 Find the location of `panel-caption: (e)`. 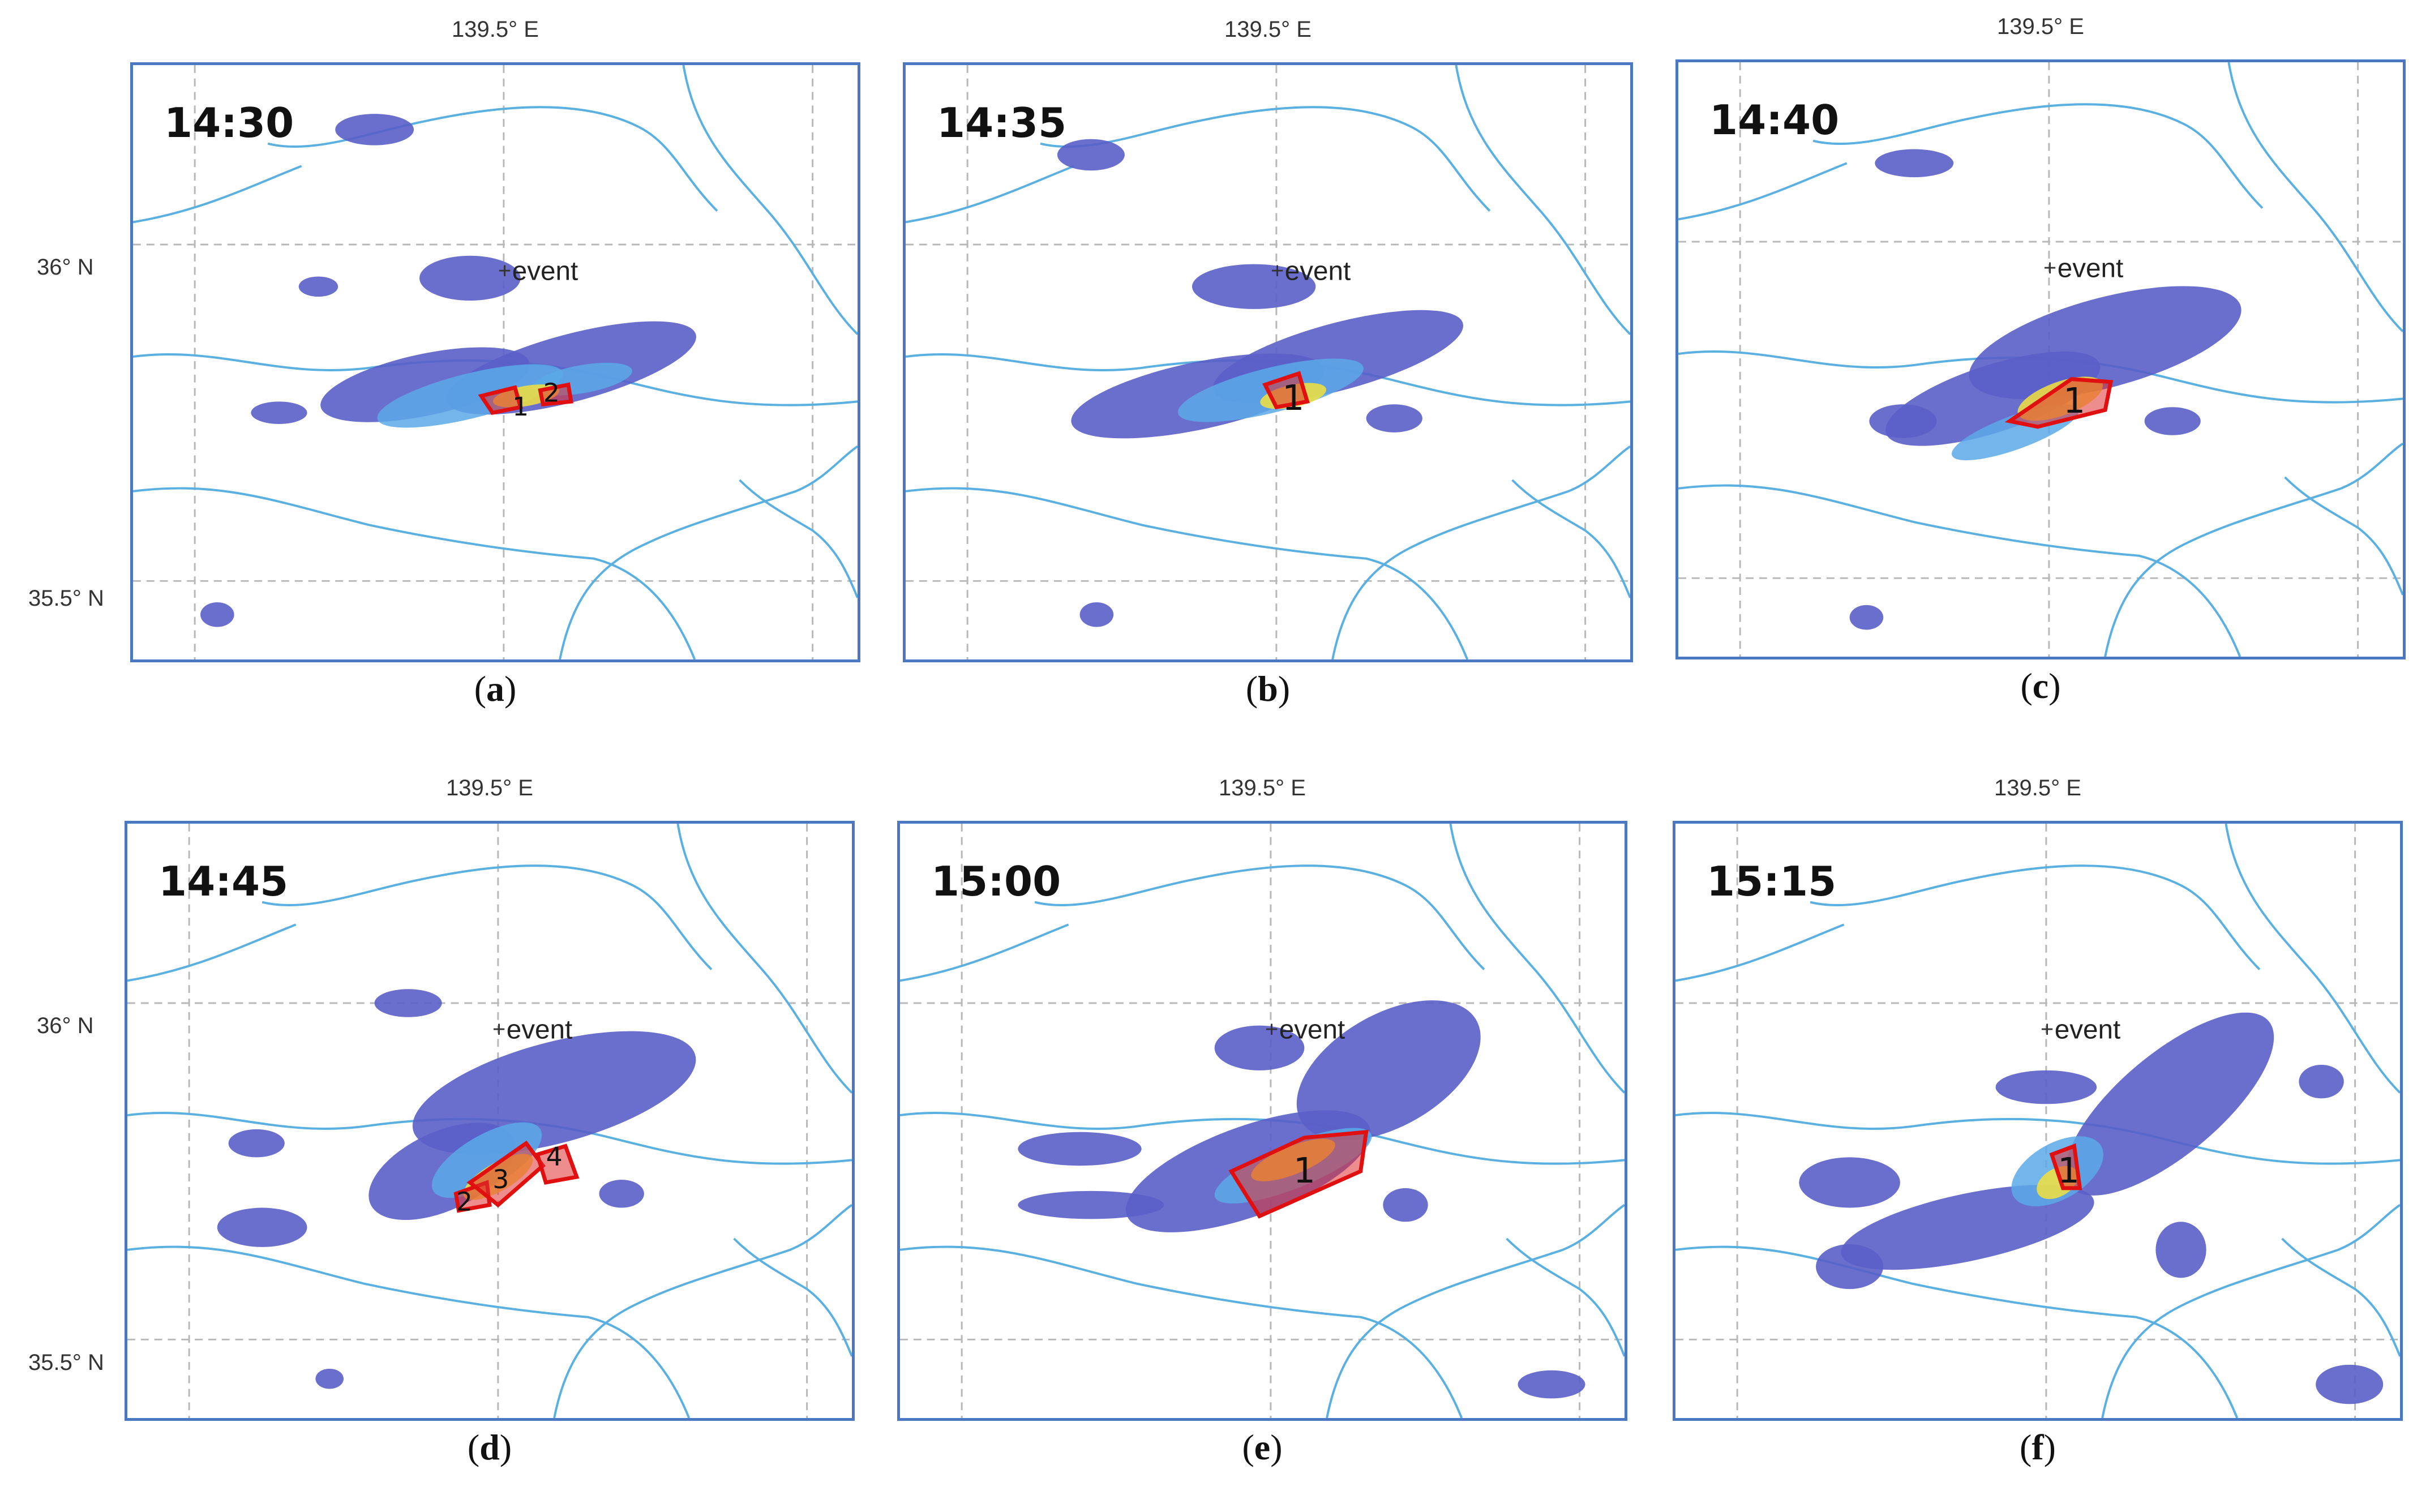

panel-caption: (e) is located at coordinates (1262, 1447).